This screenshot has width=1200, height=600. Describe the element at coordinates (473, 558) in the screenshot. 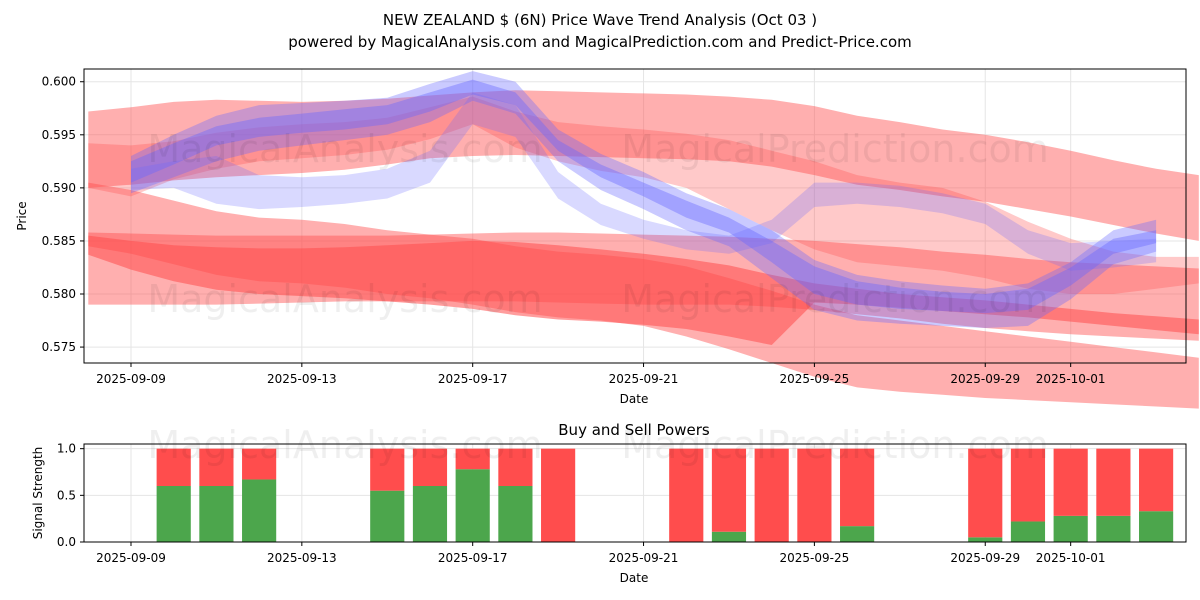

I see `bottom-x-tick-label: 2025-09-17` at that location.